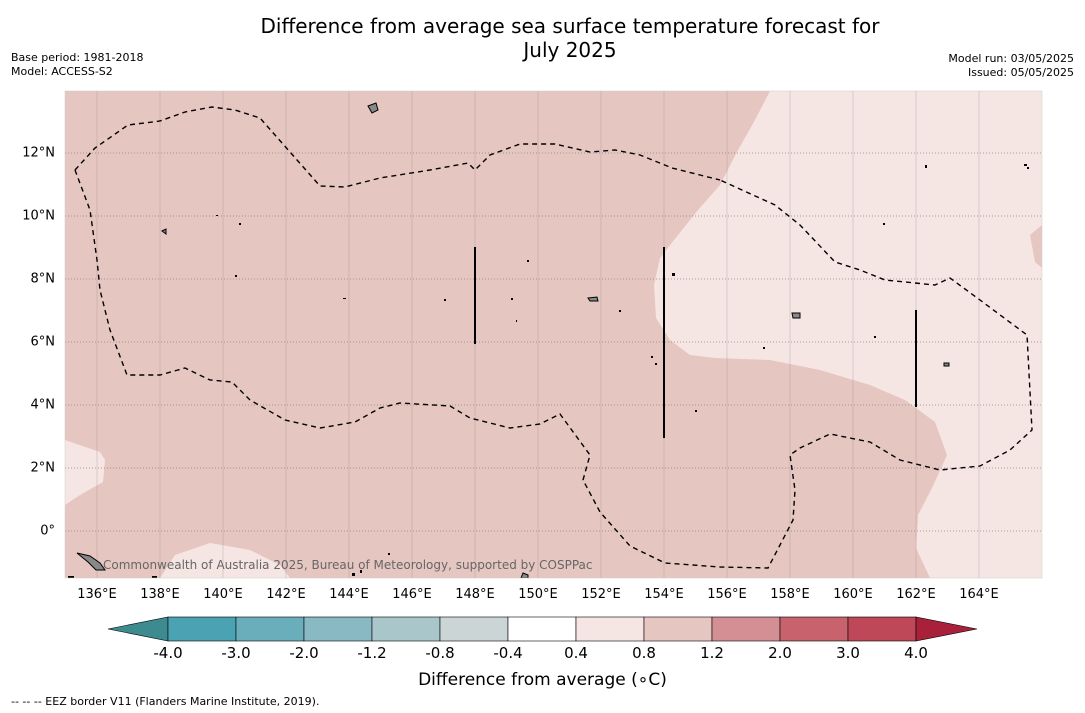  What do you see at coordinates (790, 594) in the screenshot?
I see `x-tick-label: 158°E` at bounding box center [790, 594].